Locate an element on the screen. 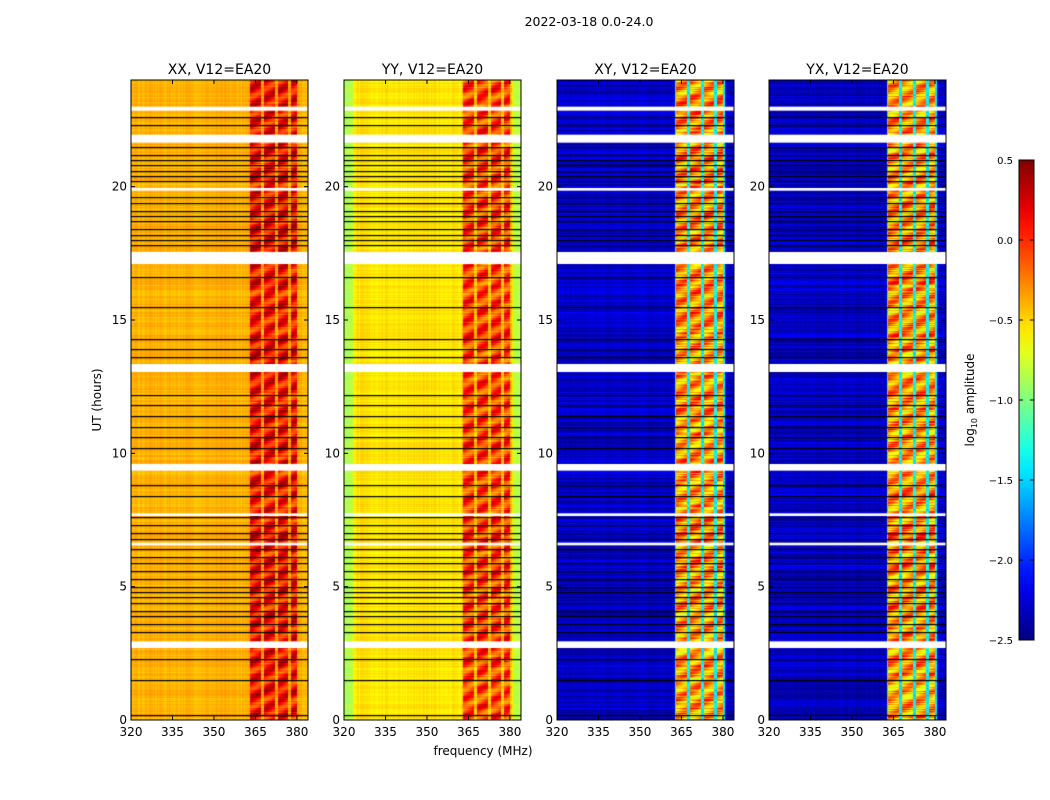 The height and width of the screenshot is (800, 1050). colorbar-tick-label: 0.0 is located at coordinates (1005, 241).